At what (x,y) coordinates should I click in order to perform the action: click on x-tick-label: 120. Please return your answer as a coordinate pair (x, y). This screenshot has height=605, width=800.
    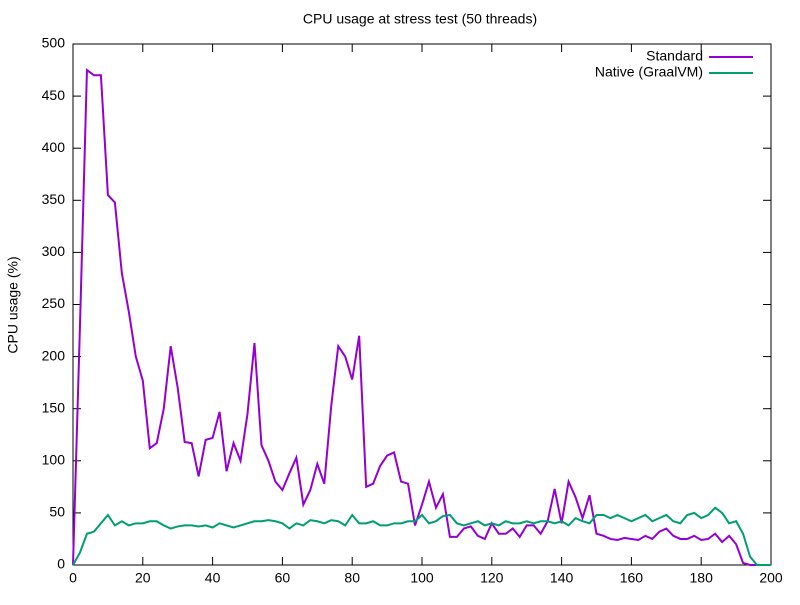
    Looking at the image, I should click on (492, 578).